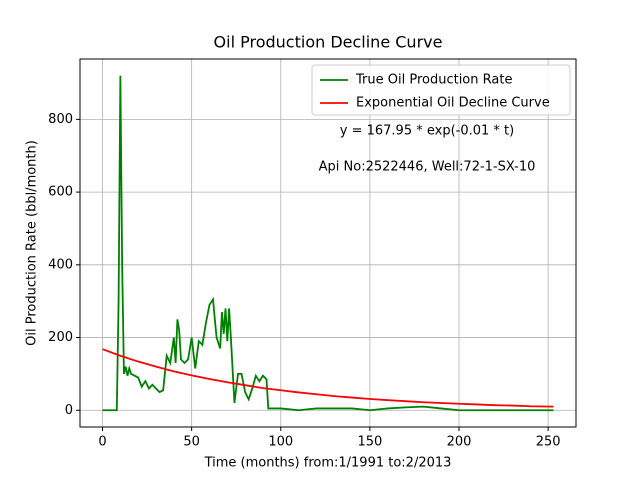 The height and width of the screenshot is (480, 640). I want to click on chart-title: Oil Production Decline Curve, so click(328, 42).